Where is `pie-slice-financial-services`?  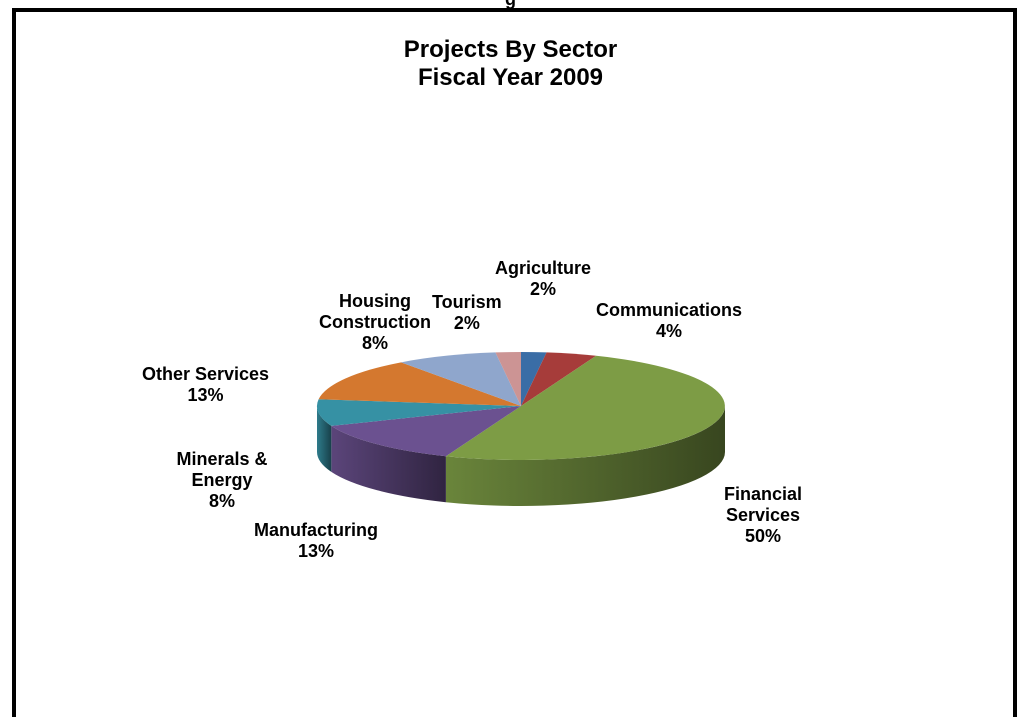
pie-slice-financial-services is located at coordinates (585, 407).